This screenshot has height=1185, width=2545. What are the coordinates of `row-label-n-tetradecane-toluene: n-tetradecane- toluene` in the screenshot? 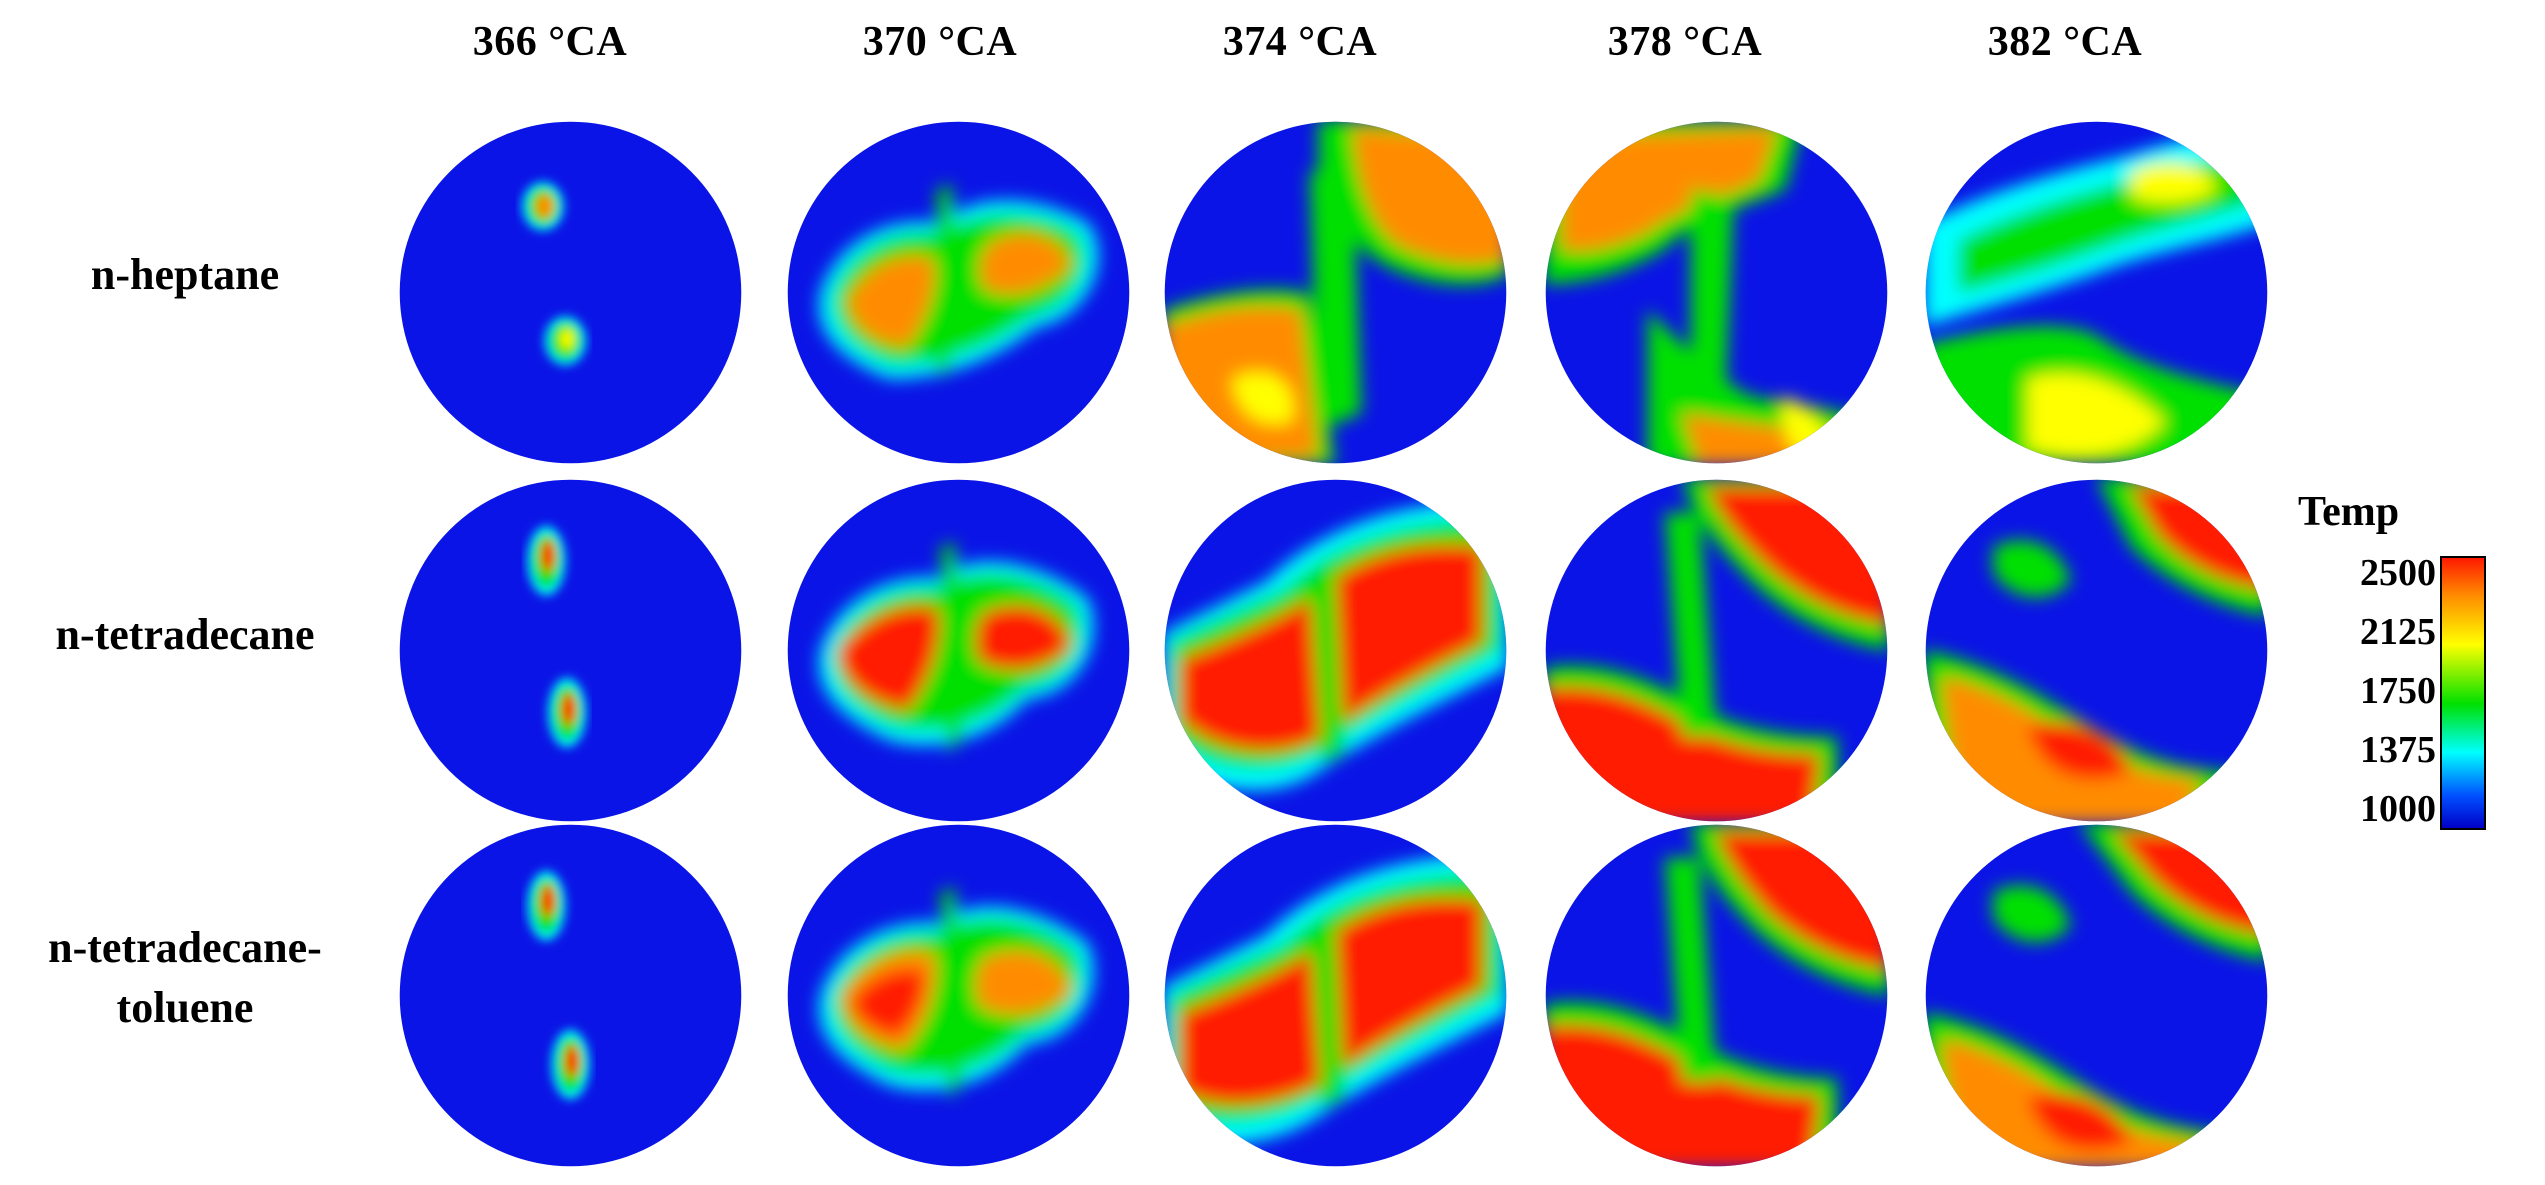 It's located at (185, 978).